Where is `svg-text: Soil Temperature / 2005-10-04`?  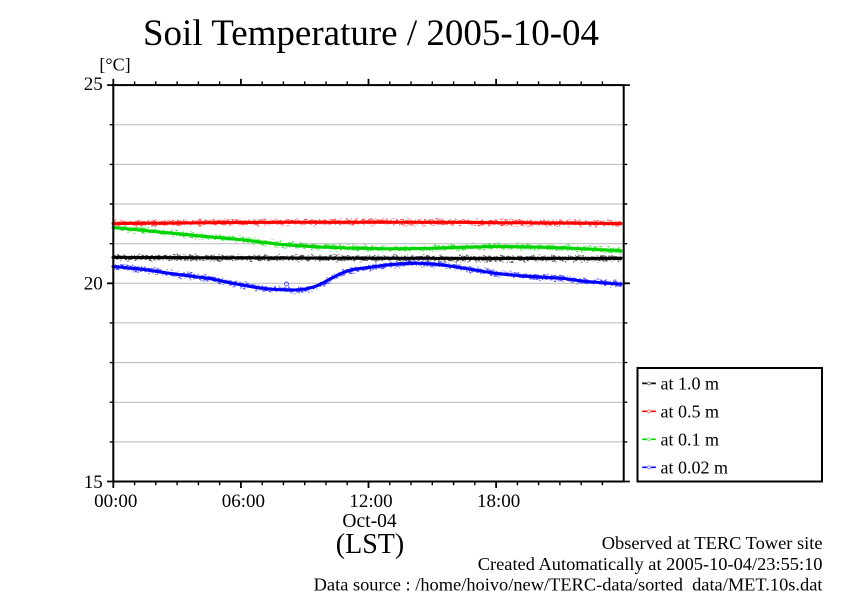 svg-text: Soil Temperature / 2005-10-04 is located at coordinates (371, 33).